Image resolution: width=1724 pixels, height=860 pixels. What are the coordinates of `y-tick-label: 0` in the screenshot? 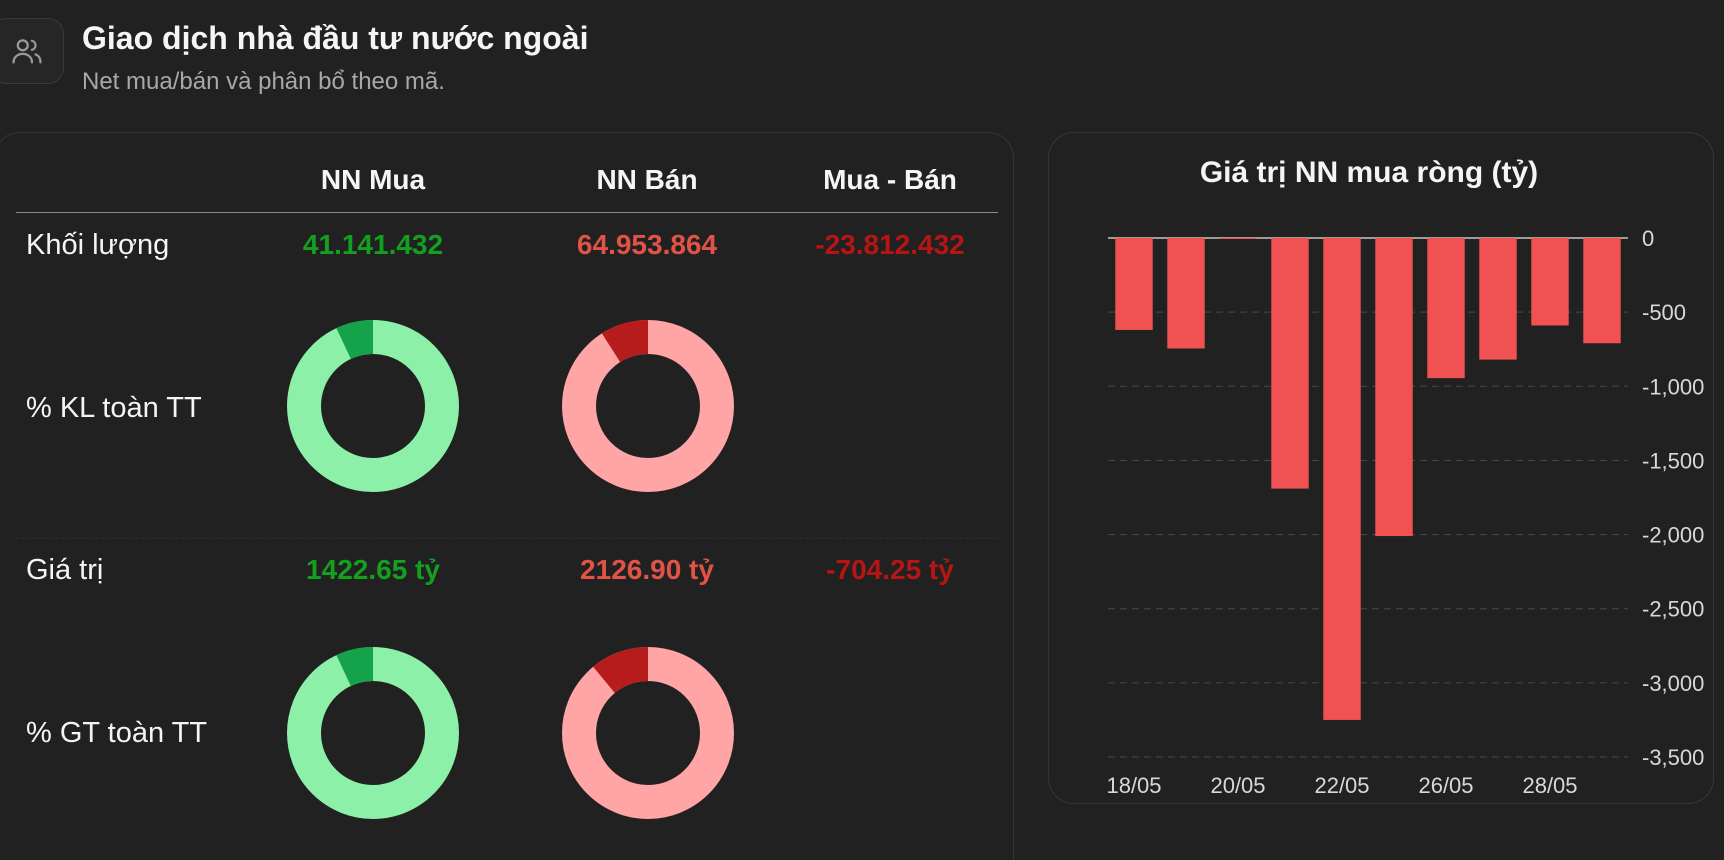 It's located at (1648, 238).